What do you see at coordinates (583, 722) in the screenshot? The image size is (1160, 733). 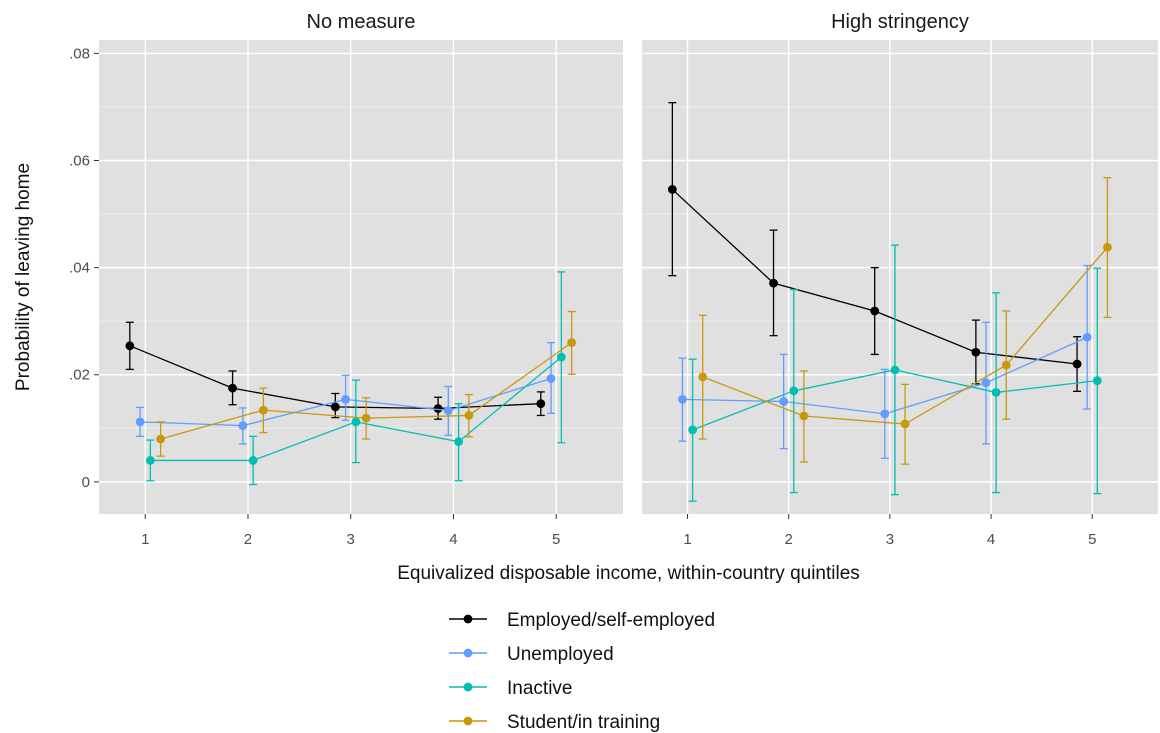 I see `legend-label: Student/in training` at bounding box center [583, 722].